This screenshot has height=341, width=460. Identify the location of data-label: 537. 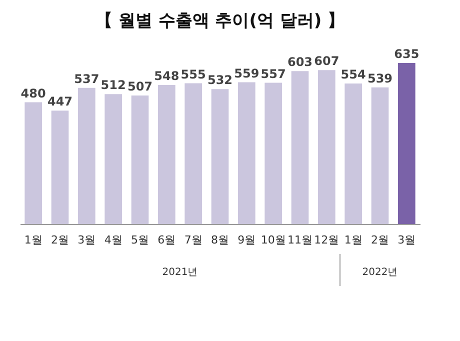
(87, 79).